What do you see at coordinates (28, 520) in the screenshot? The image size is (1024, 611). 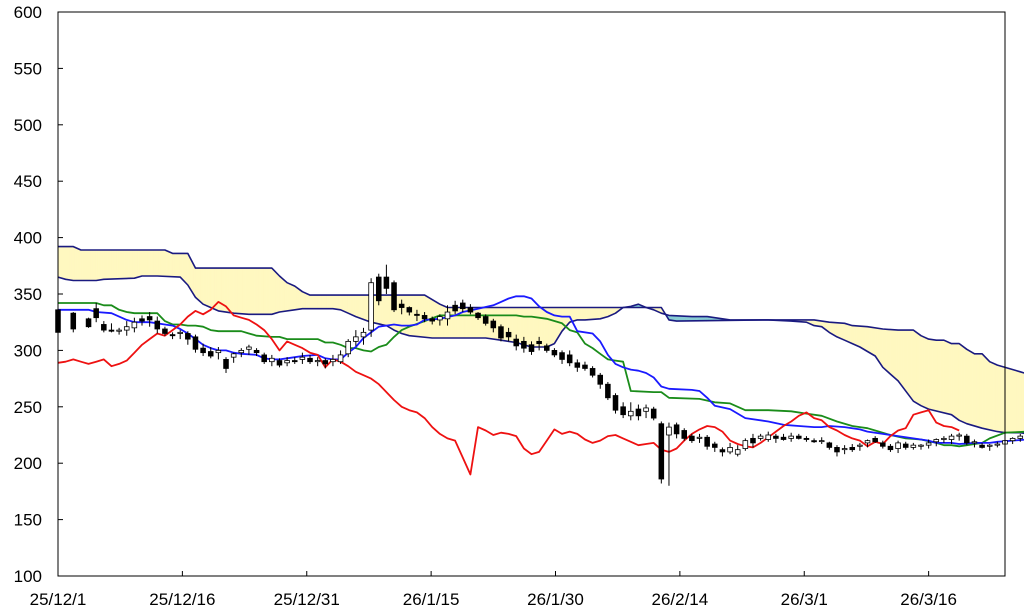 I see `y-tick-label: 150` at bounding box center [28, 520].